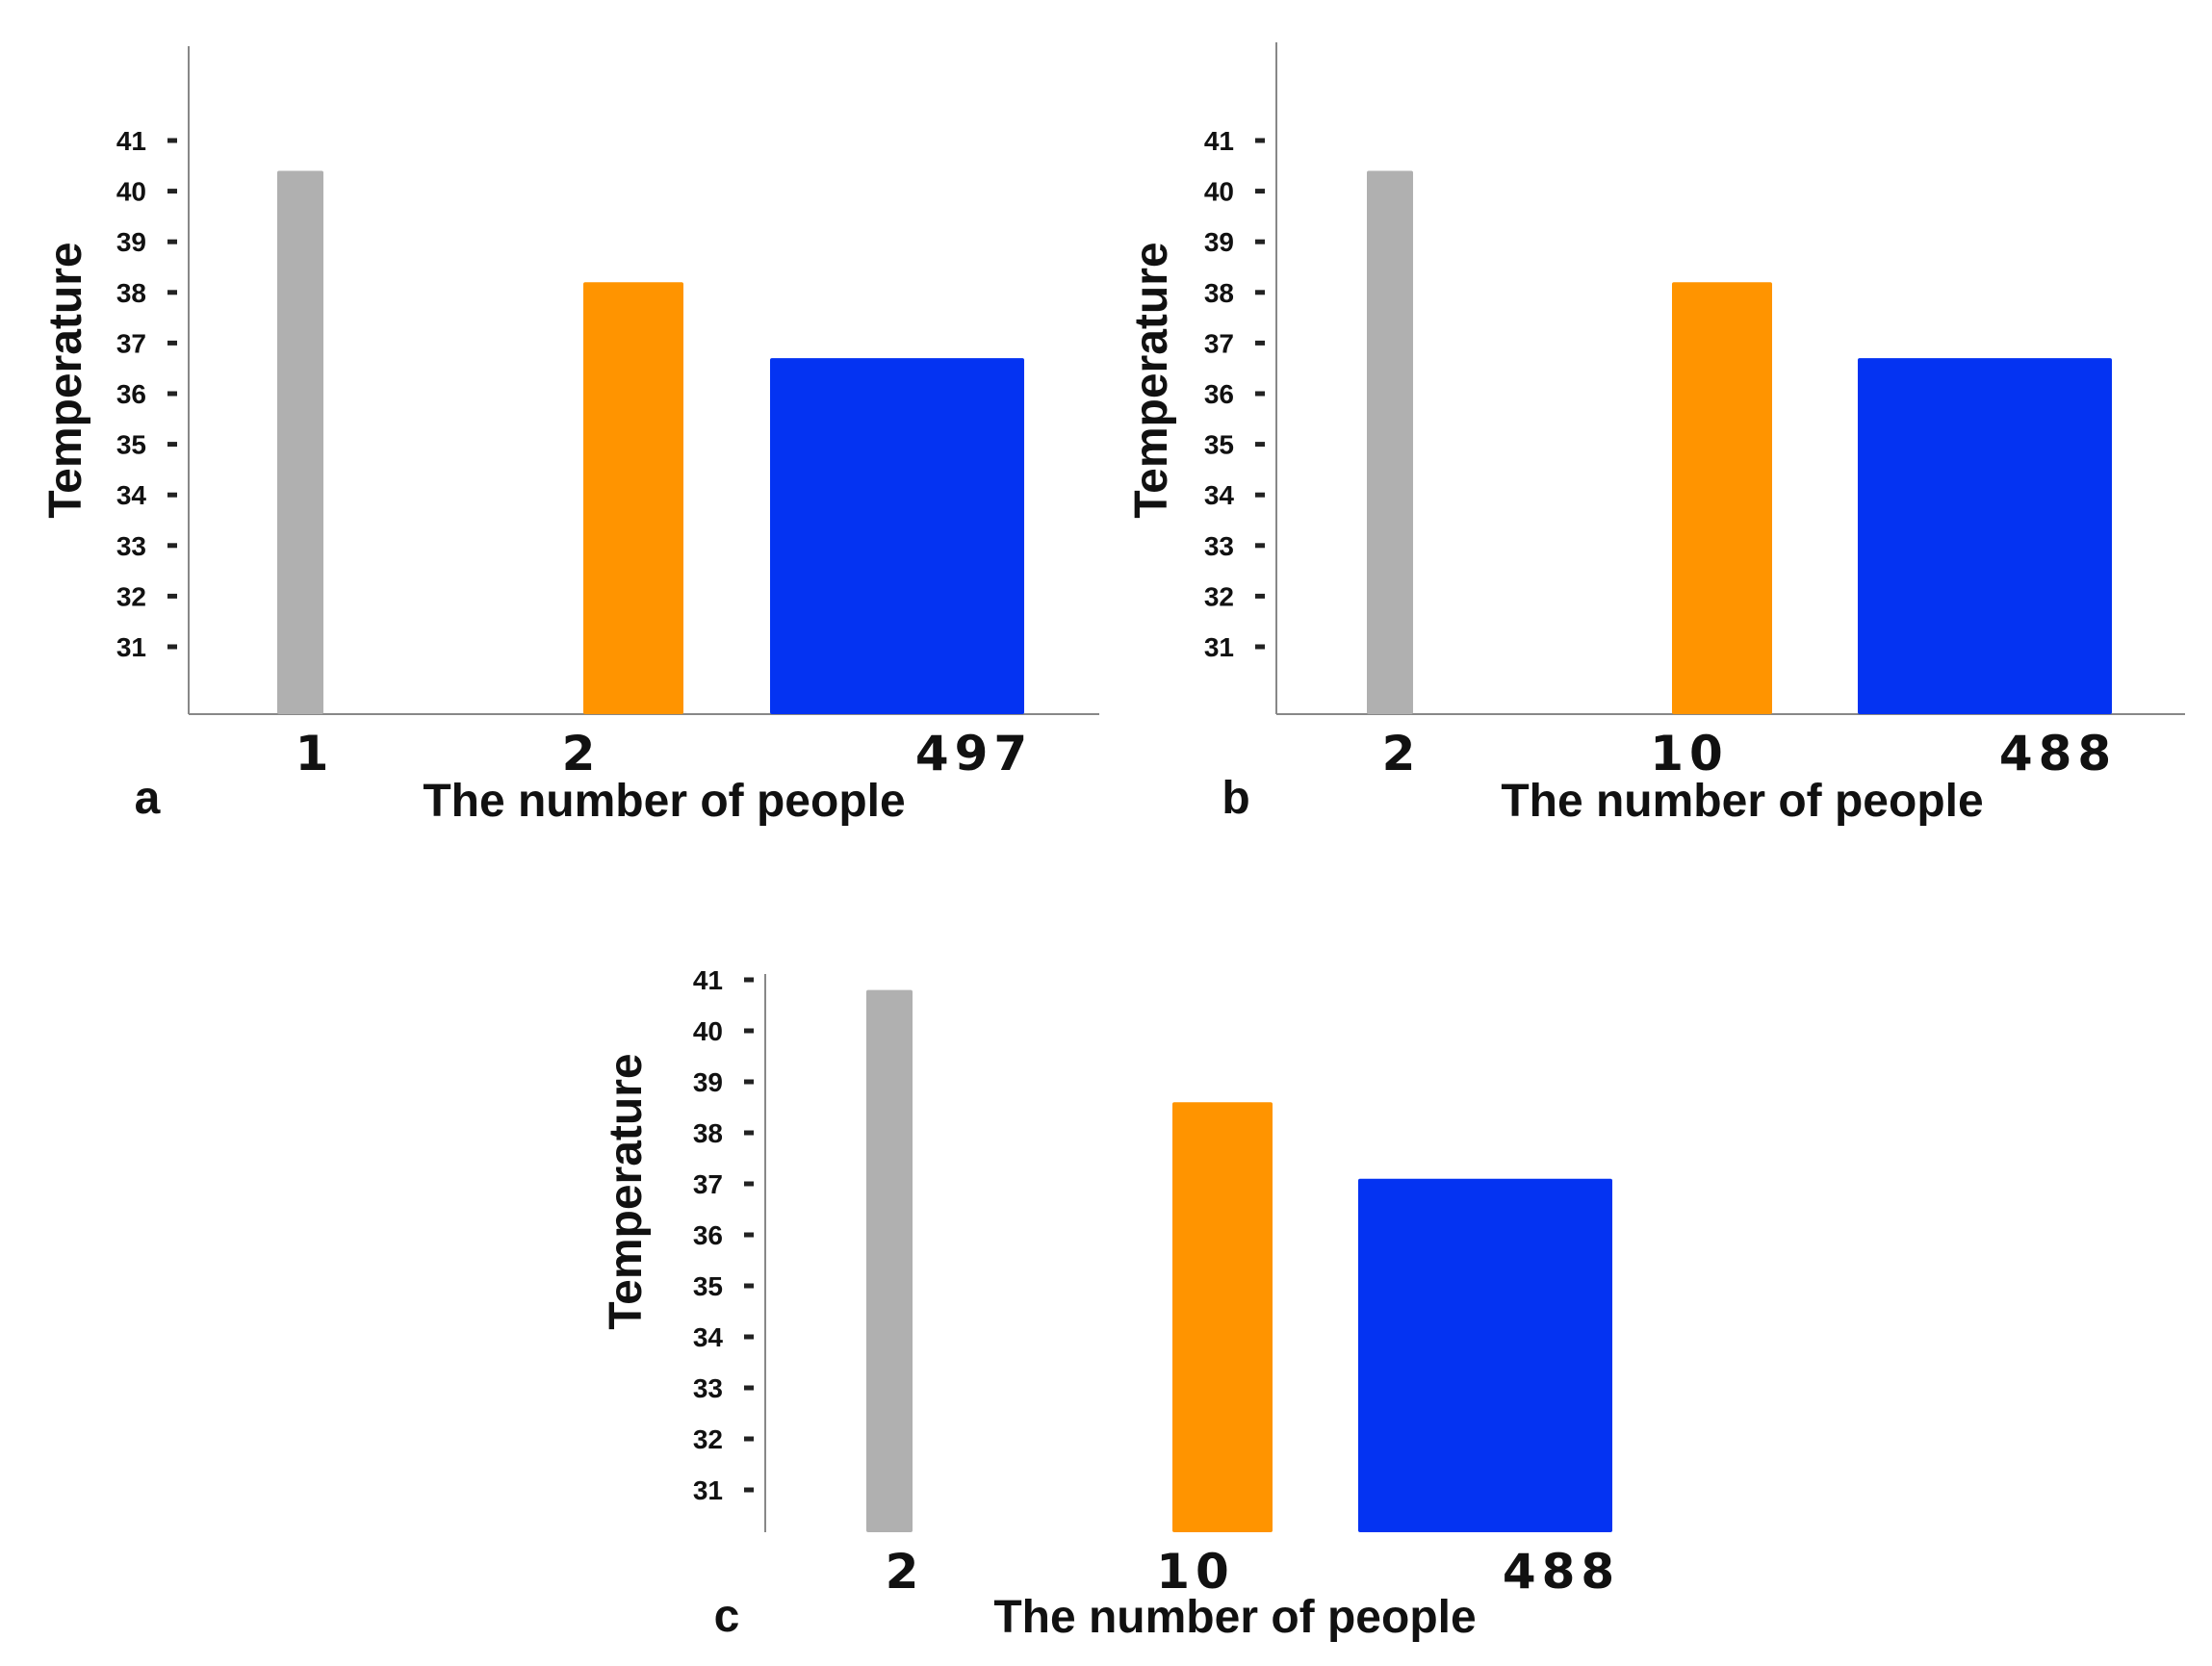 The image size is (2212, 1666). Describe the element at coordinates (974, 754) in the screenshot. I see `x-category-label: 497` at that location.